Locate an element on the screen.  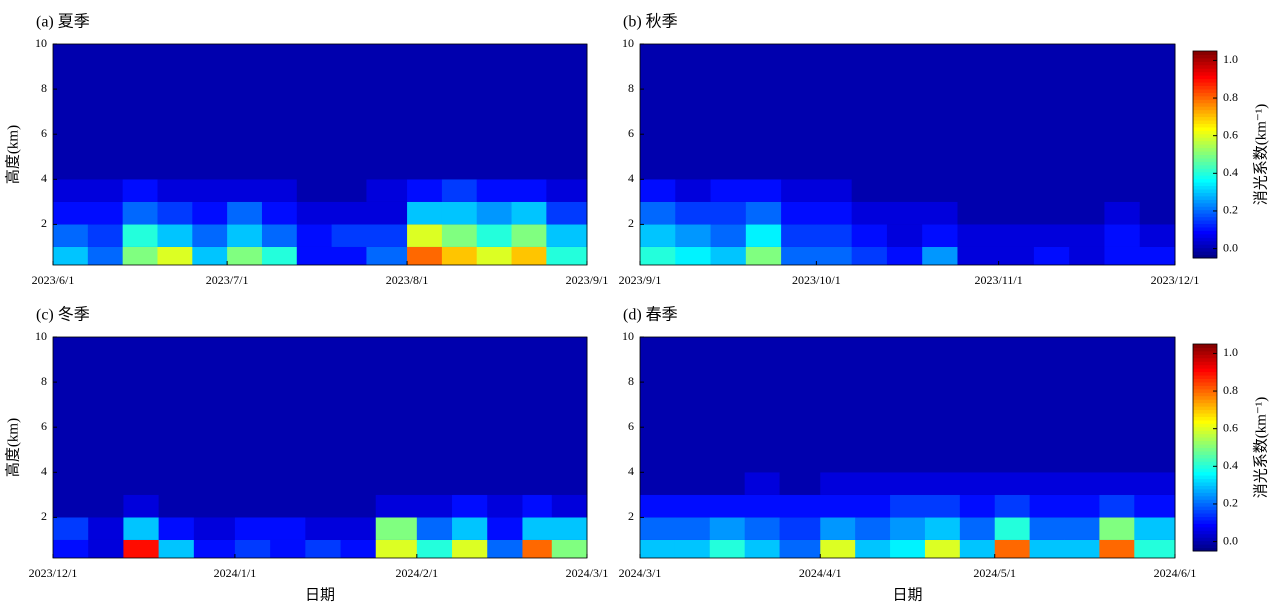
colorbar-frame is located at coordinates (1205, 447).